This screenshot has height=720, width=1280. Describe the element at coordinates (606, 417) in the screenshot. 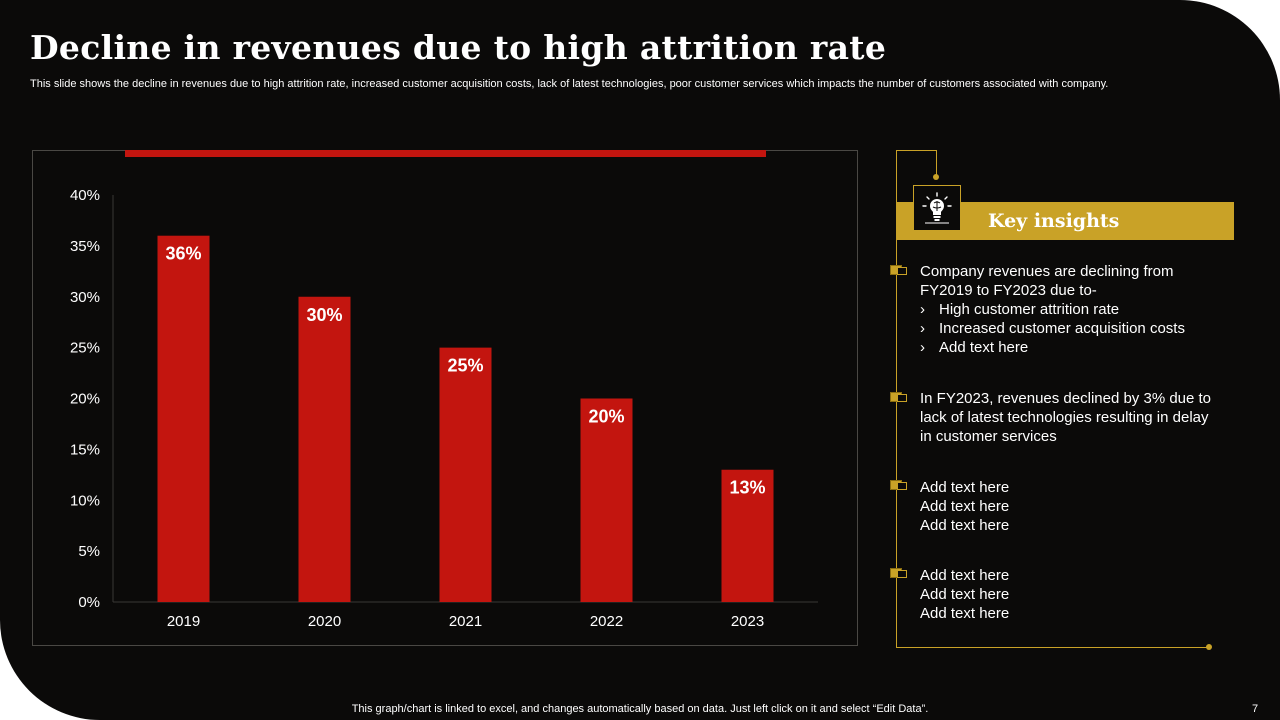

I see `data-label-2022: 20%` at that location.